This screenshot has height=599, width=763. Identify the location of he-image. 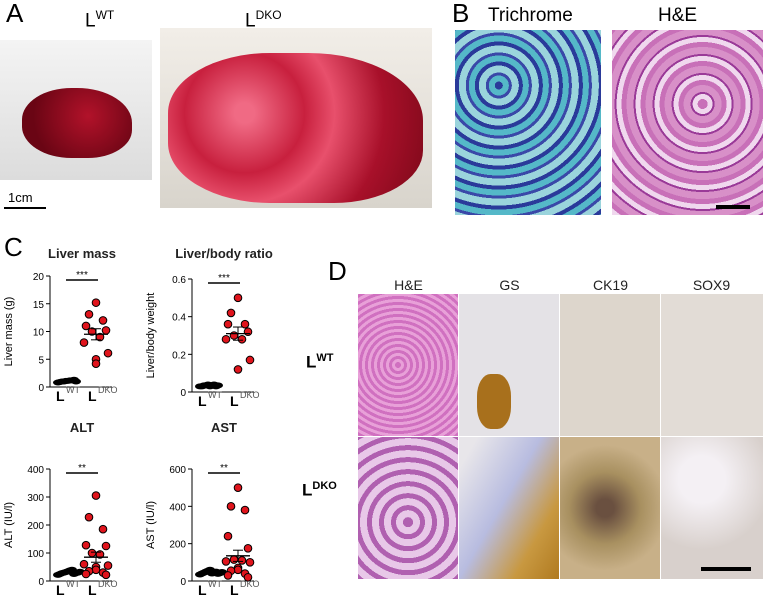
(687, 122).